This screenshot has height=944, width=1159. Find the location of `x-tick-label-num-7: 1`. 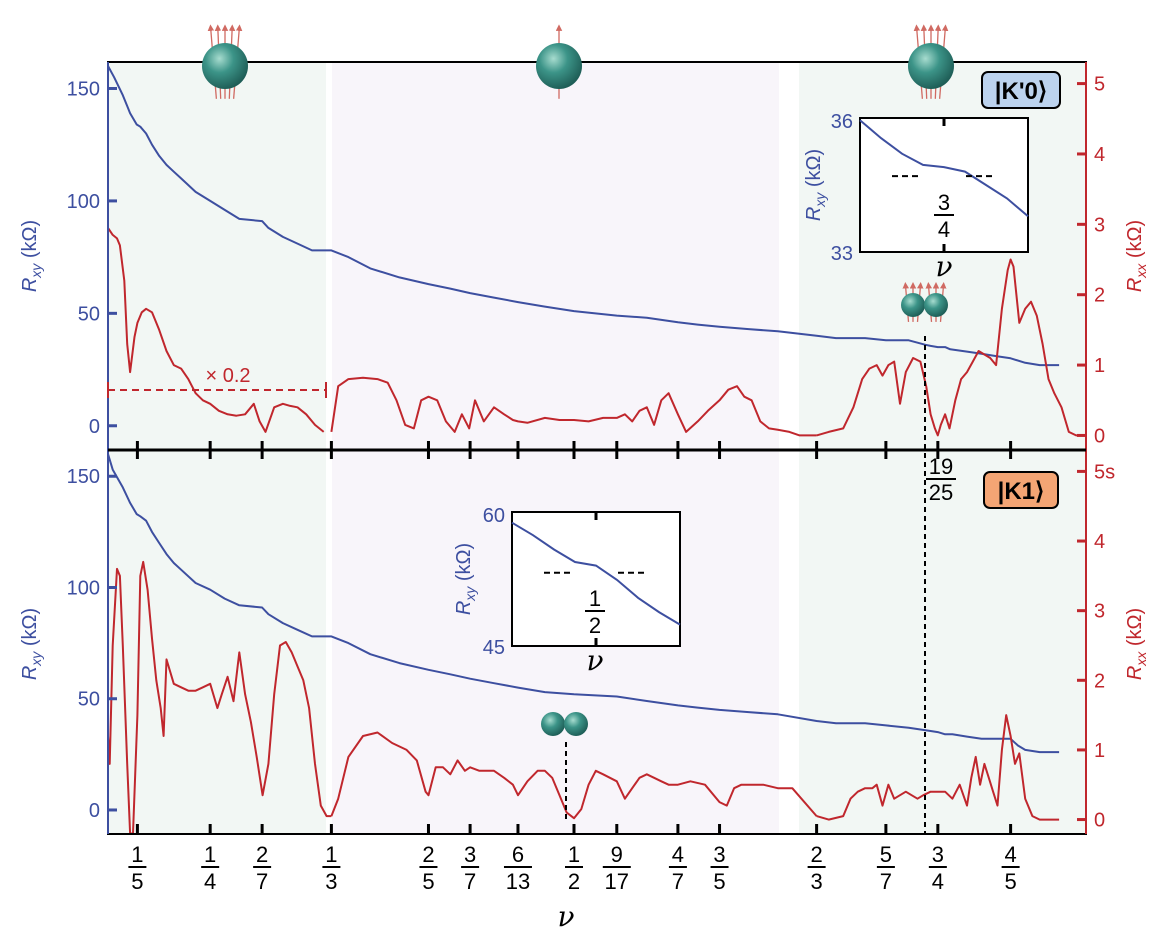

x-tick-label-num-7: 1 is located at coordinates (574, 854).